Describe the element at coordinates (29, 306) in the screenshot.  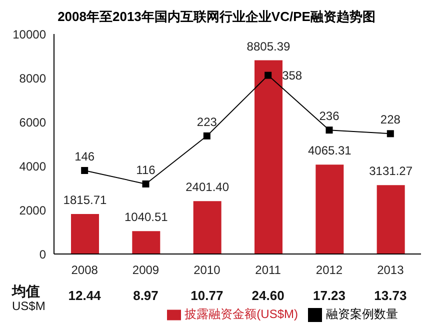
I see `text: US$M` at that location.